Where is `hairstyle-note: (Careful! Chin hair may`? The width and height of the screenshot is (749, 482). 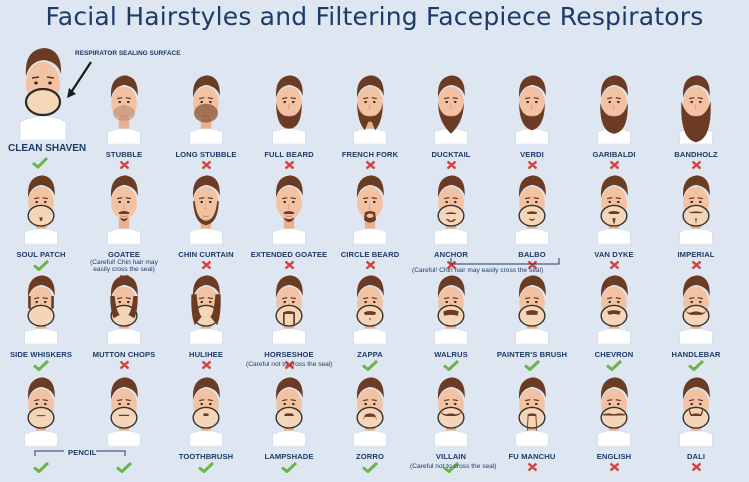 hairstyle-note: (Careful! Chin hair may is located at coordinates (124, 262).